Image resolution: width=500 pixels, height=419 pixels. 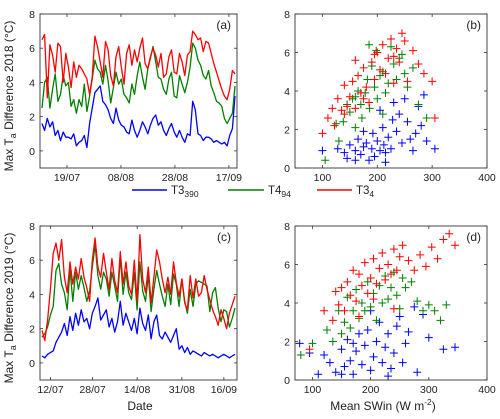 What do you see at coordinates (32, 261) in the screenshot?
I see `y-tick-label: 6` at bounding box center [32, 261].